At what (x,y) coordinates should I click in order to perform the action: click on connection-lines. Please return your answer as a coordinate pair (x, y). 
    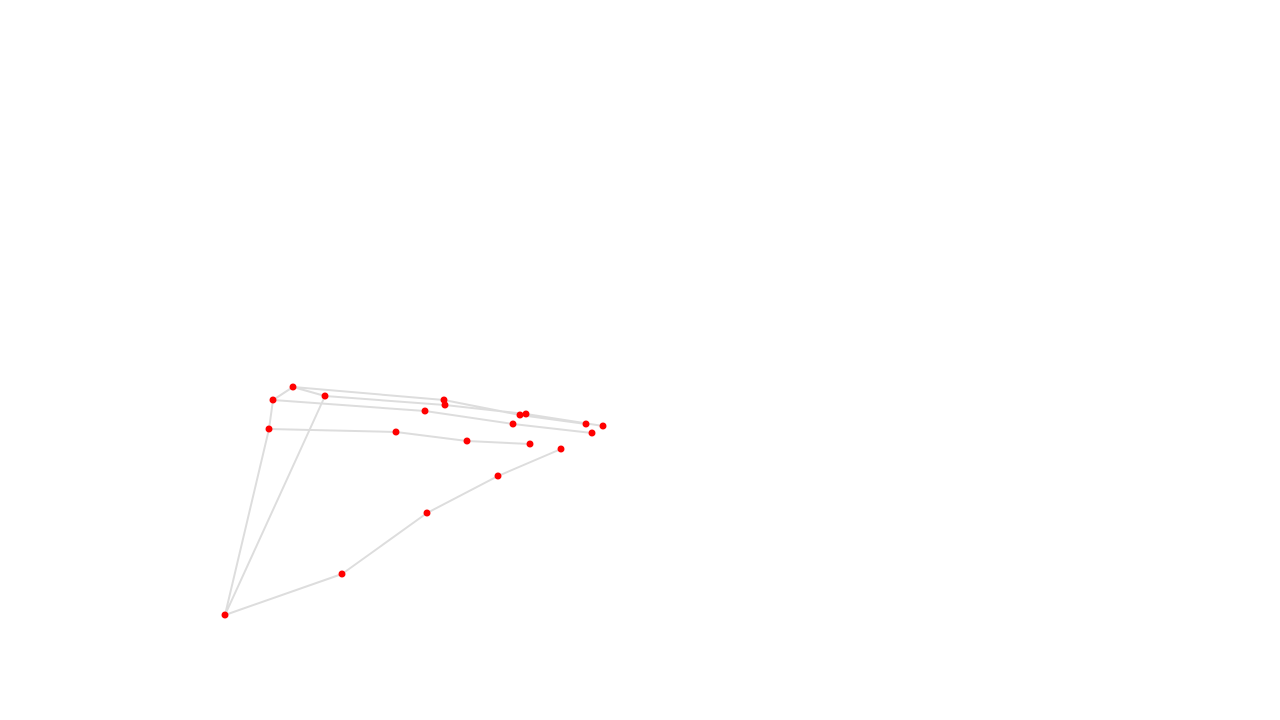
    Looking at the image, I should click on (414, 501).